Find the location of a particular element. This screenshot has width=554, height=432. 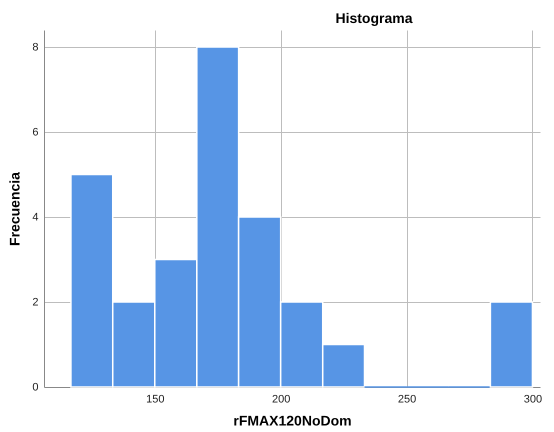

x-axis-title: rFMAX120NoDom is located at coordinates (292, 420).